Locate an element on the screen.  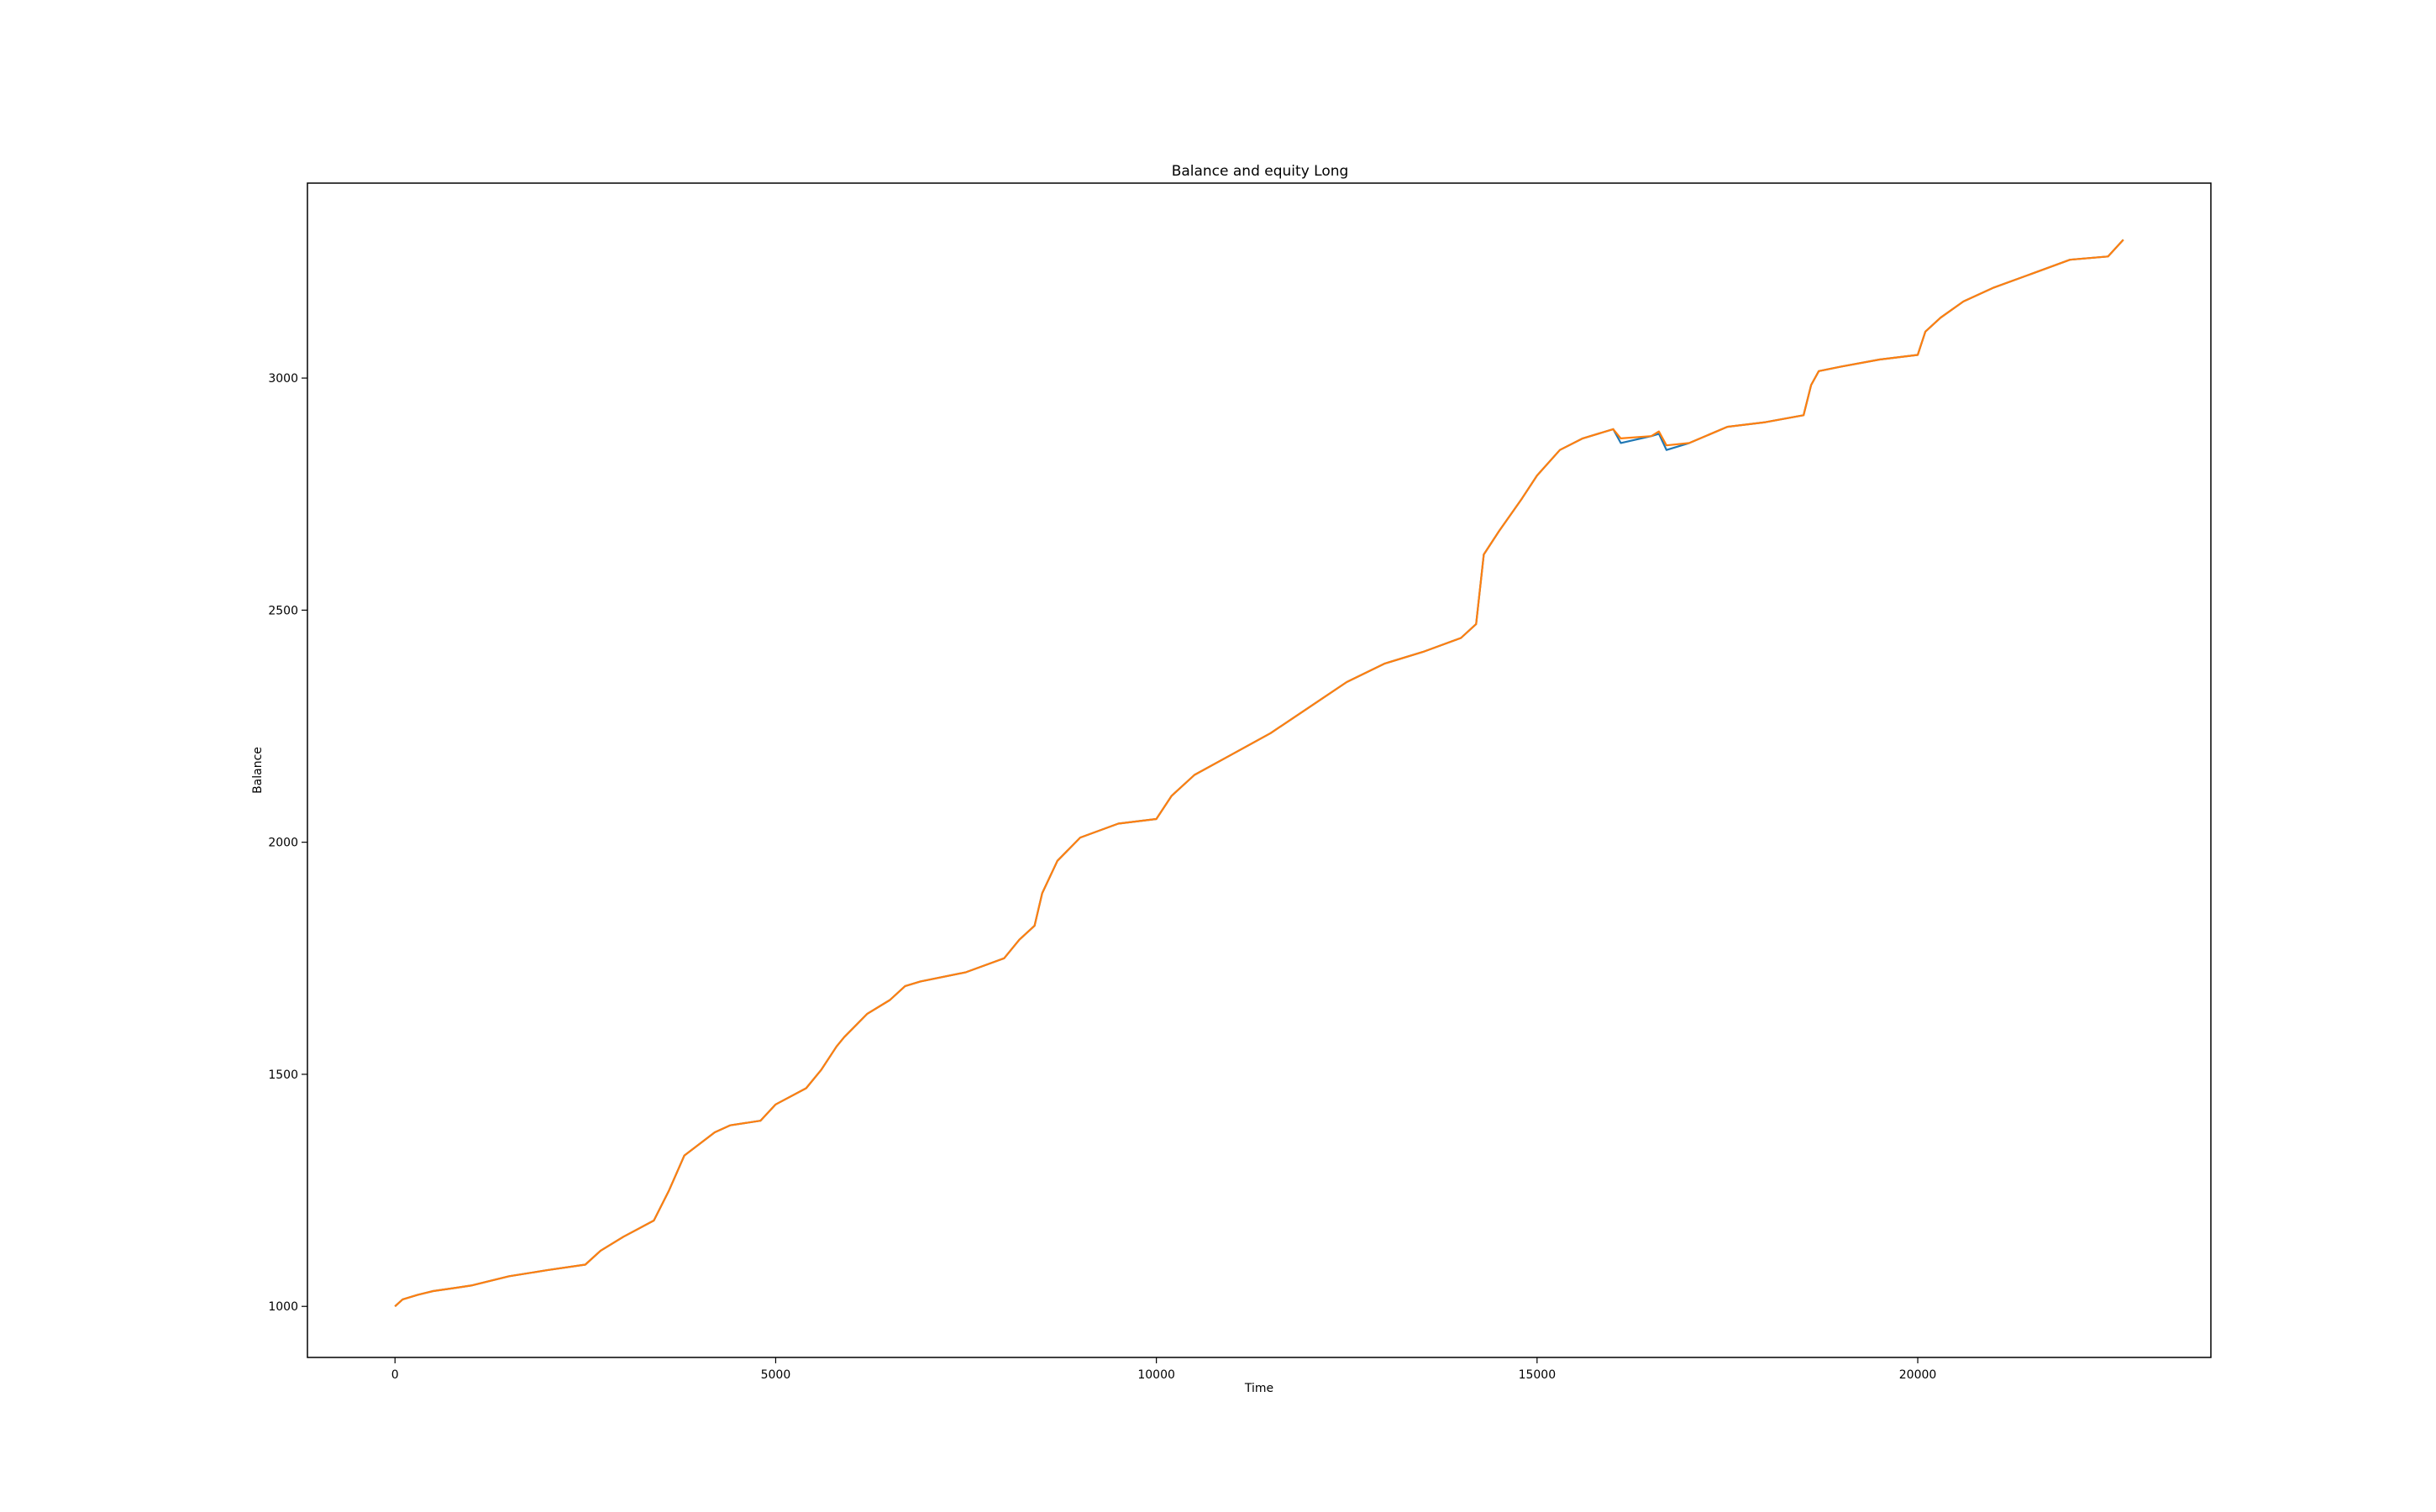
chart-title: Balance and equity Long is located at coordinates (1260, 171).